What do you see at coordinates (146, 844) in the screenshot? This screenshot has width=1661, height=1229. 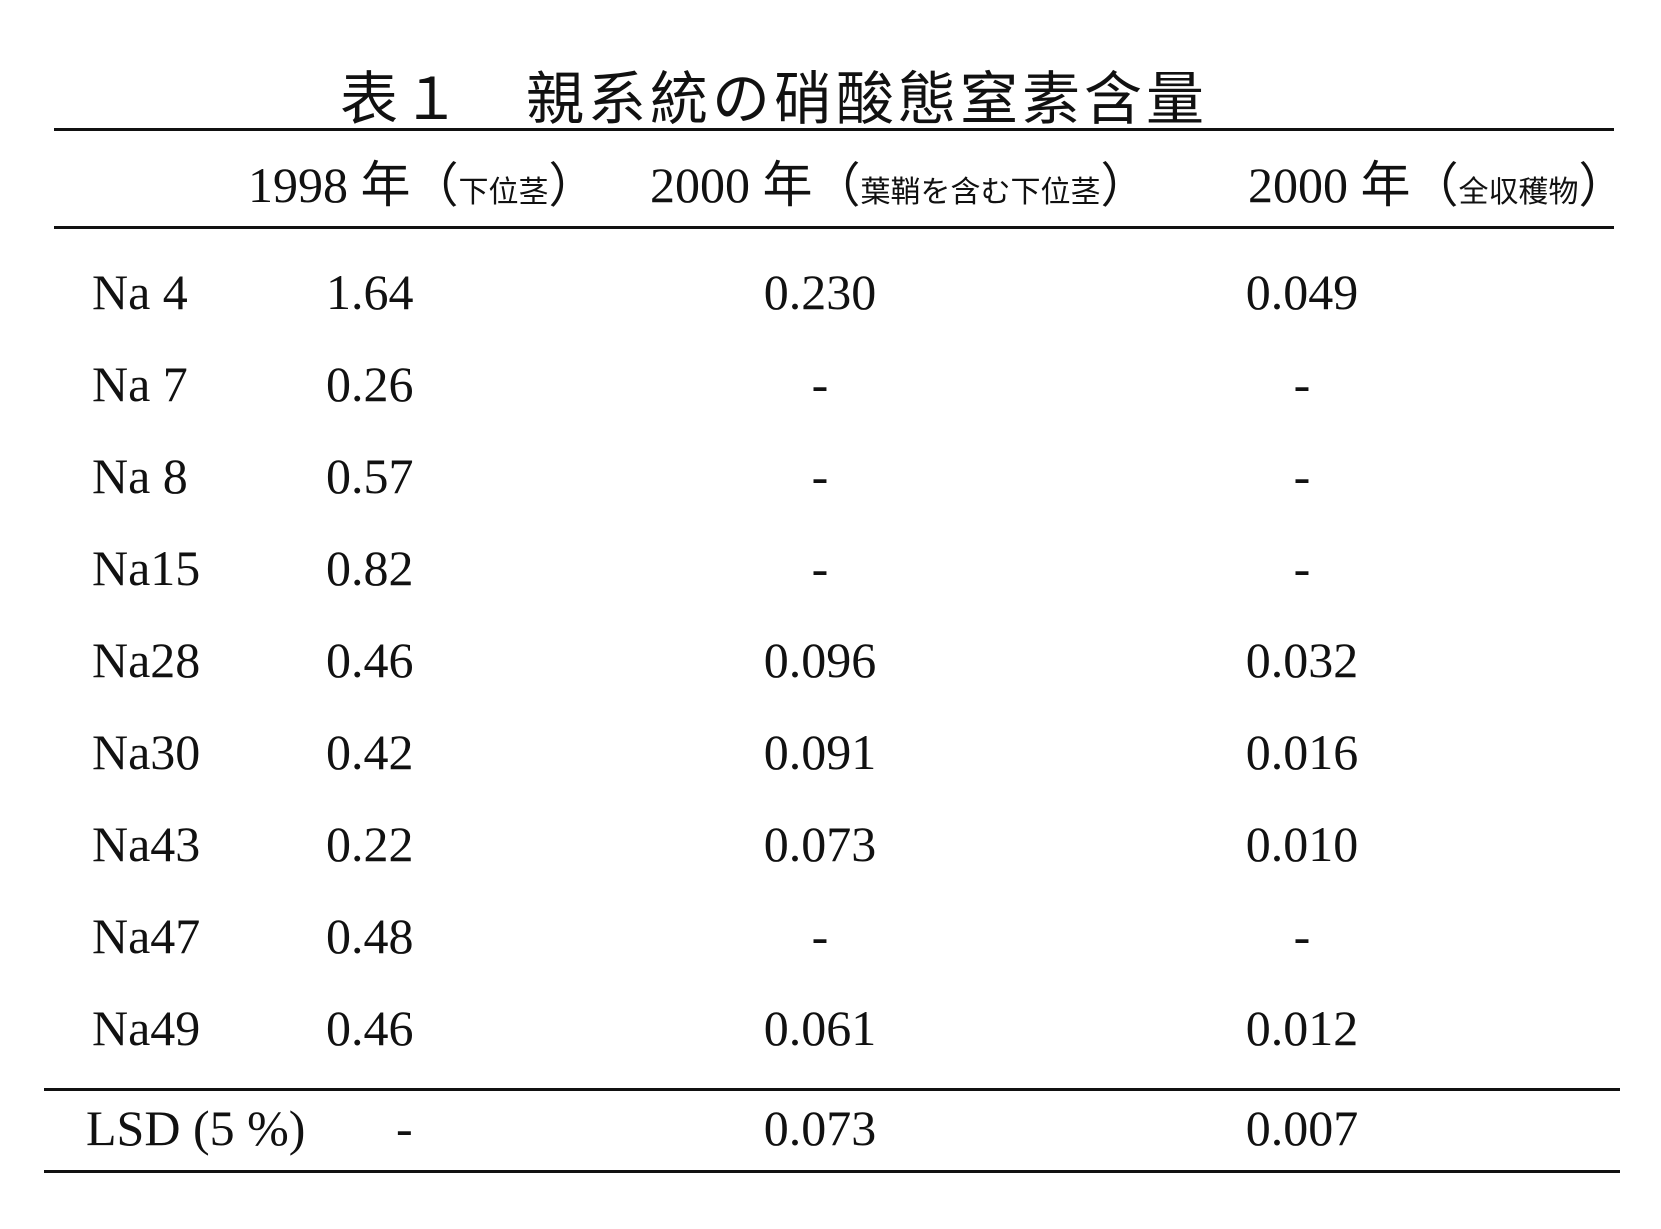 I see `line-name: Na43` at bounding box center [146, 844].